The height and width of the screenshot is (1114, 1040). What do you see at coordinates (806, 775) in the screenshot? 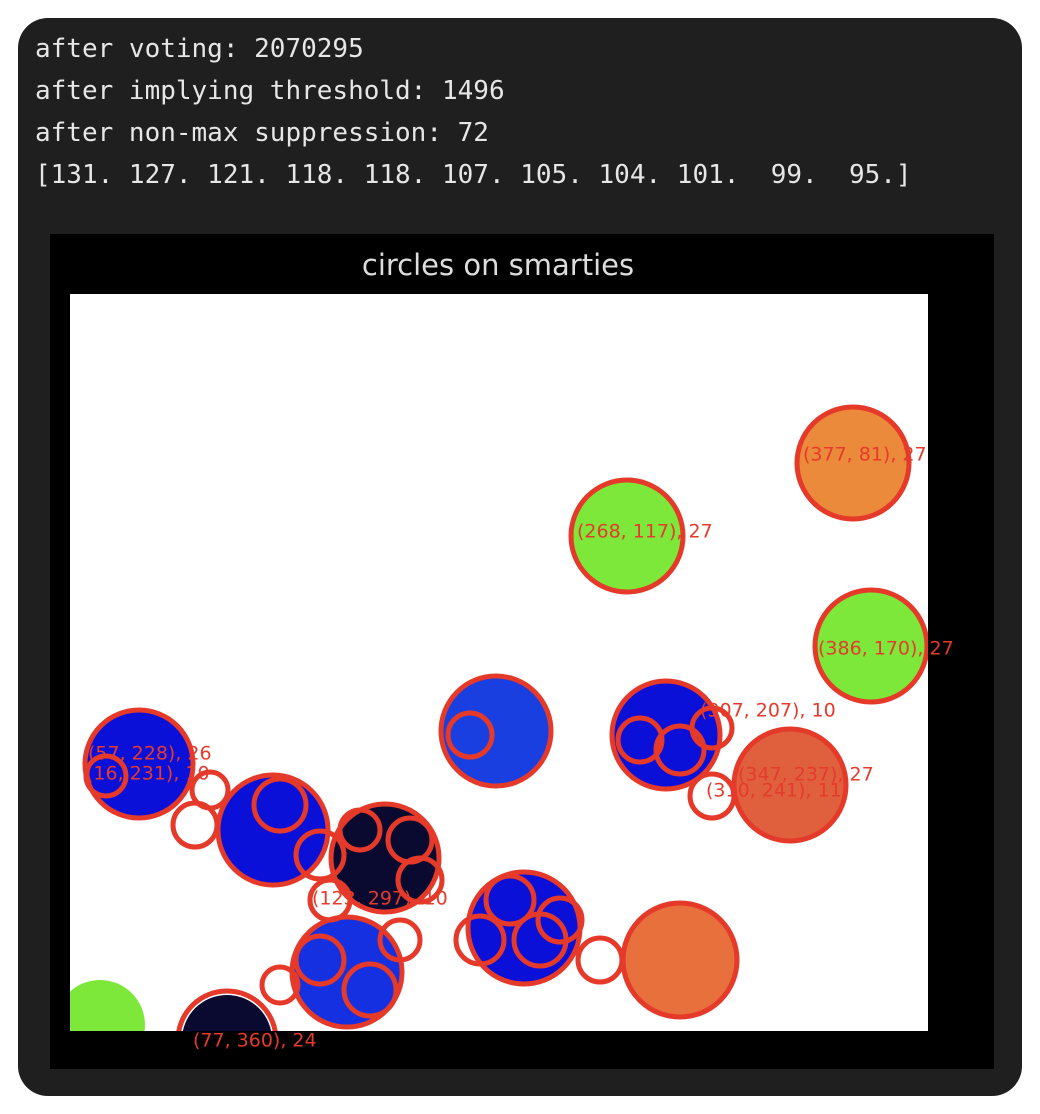
I see `circle-label: (347, 237), 27` at bounding box center [806, 775].